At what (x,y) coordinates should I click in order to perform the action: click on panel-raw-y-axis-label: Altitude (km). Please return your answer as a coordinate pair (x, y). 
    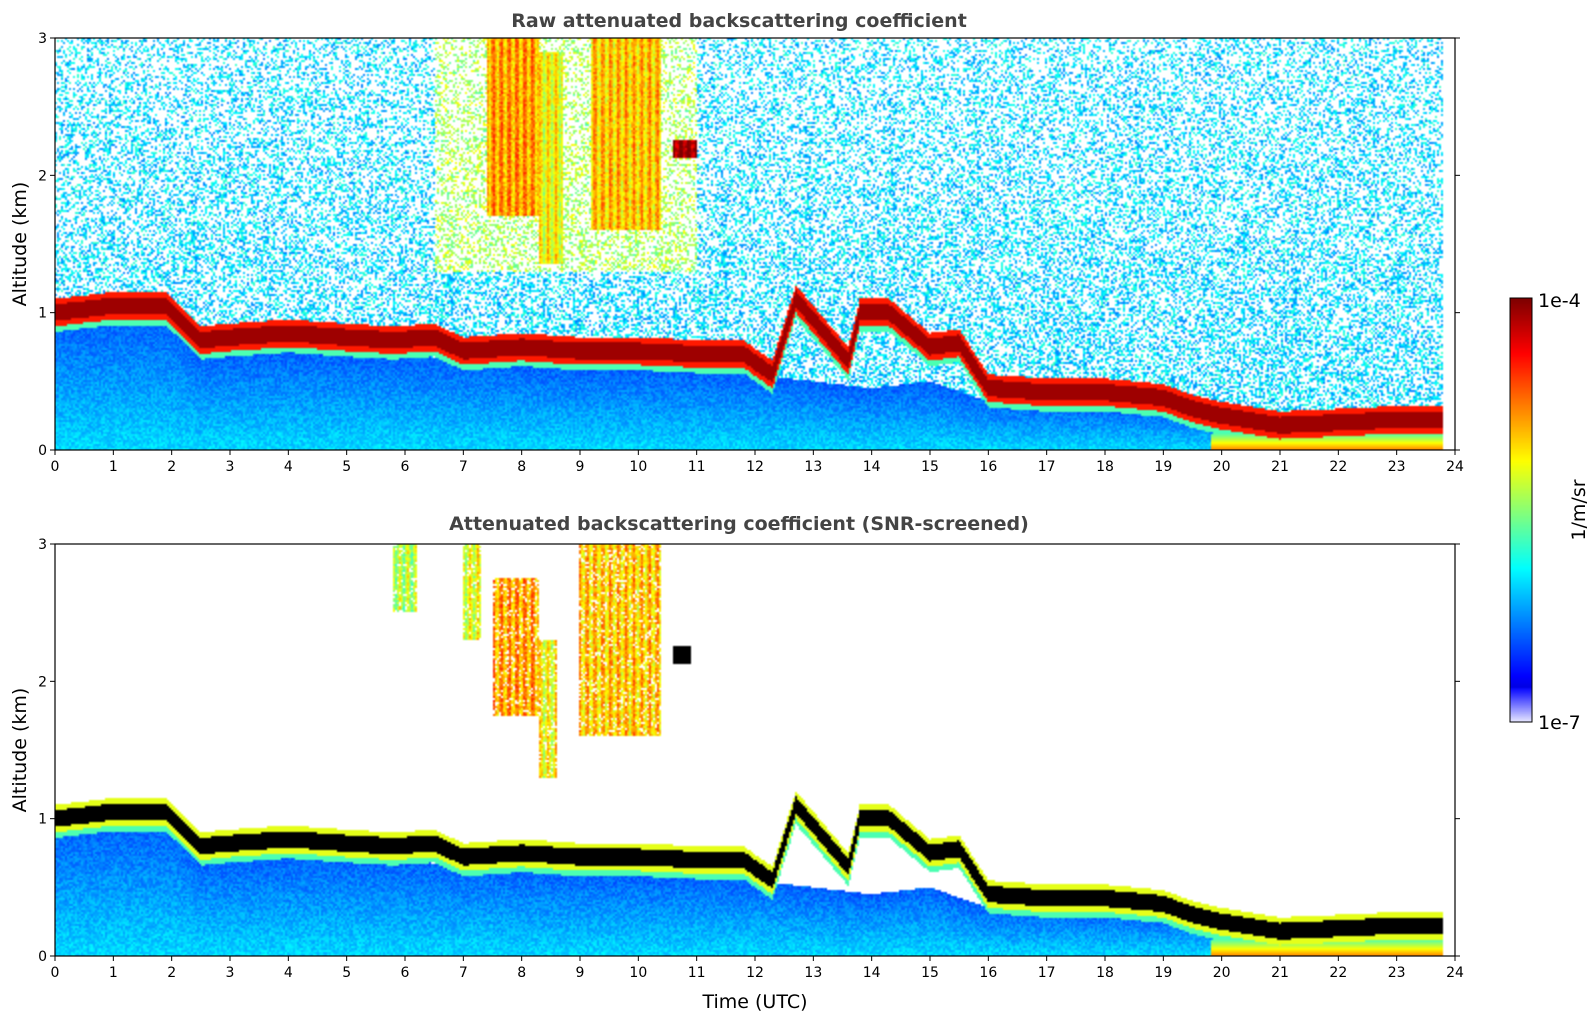
    Looking at the image, I should click on (20, 244).